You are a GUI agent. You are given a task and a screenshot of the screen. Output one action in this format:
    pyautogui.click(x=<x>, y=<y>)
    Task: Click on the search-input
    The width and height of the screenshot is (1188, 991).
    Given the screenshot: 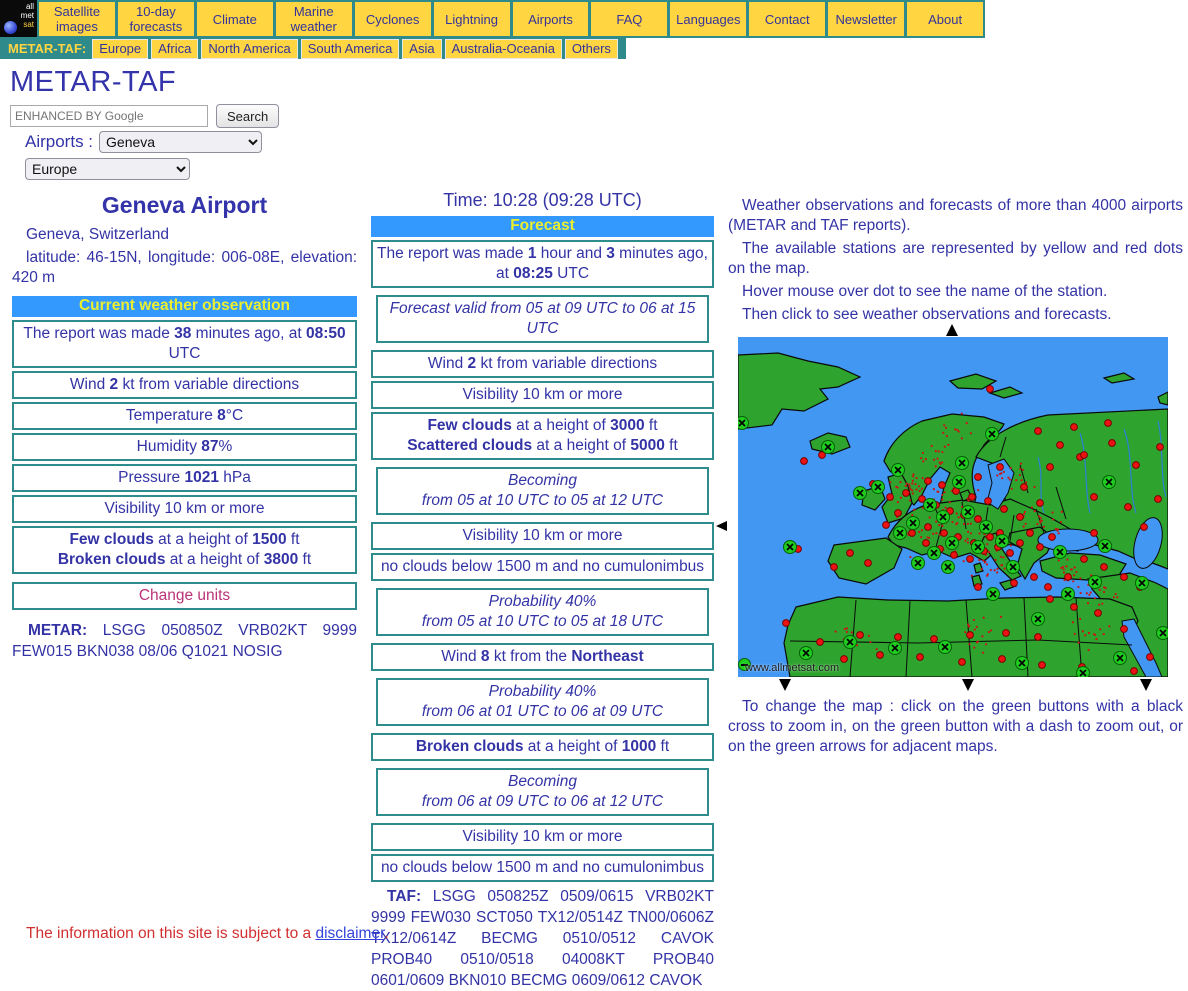 What is the action you would take?
    pyautogui.click(x=109, y=116)
    